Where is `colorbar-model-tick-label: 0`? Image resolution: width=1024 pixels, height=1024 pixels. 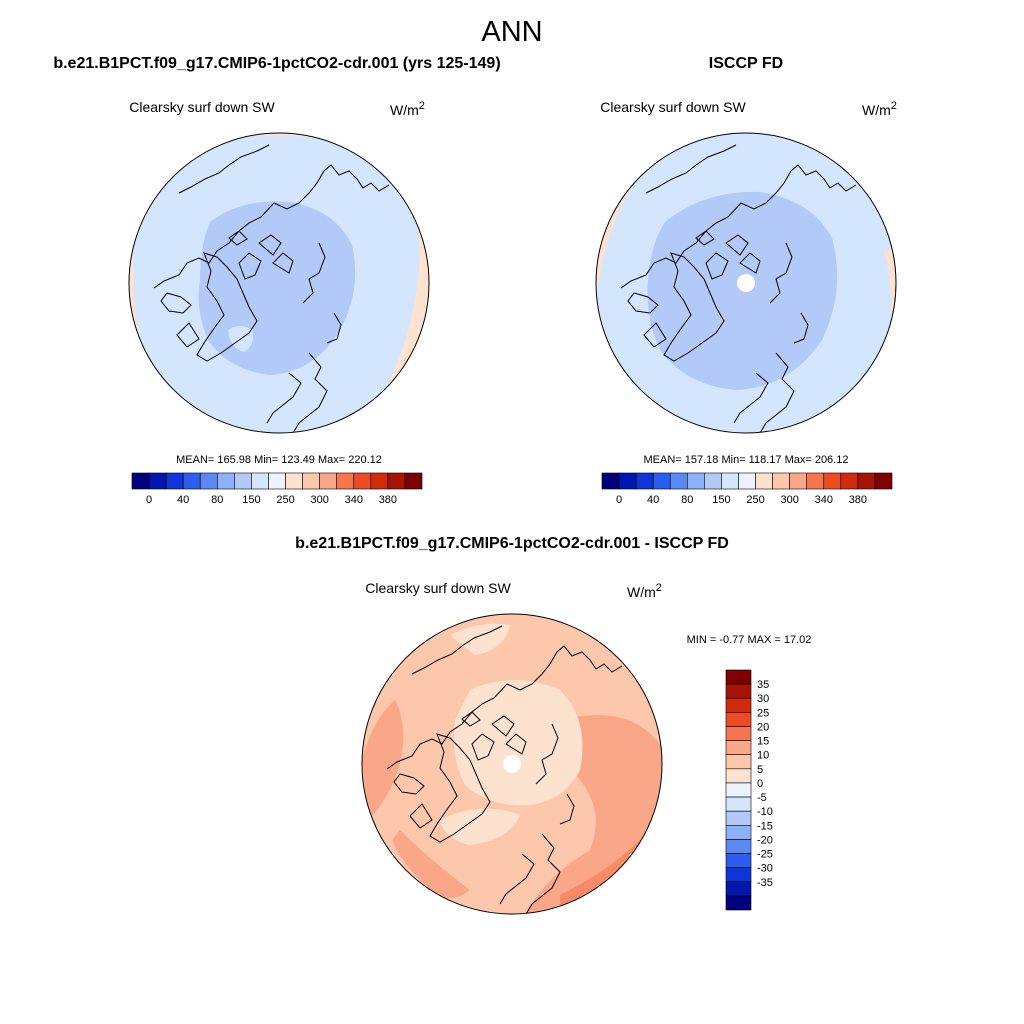 colorbar-model-tick-label: 0 is located at coordinates (149, 500).